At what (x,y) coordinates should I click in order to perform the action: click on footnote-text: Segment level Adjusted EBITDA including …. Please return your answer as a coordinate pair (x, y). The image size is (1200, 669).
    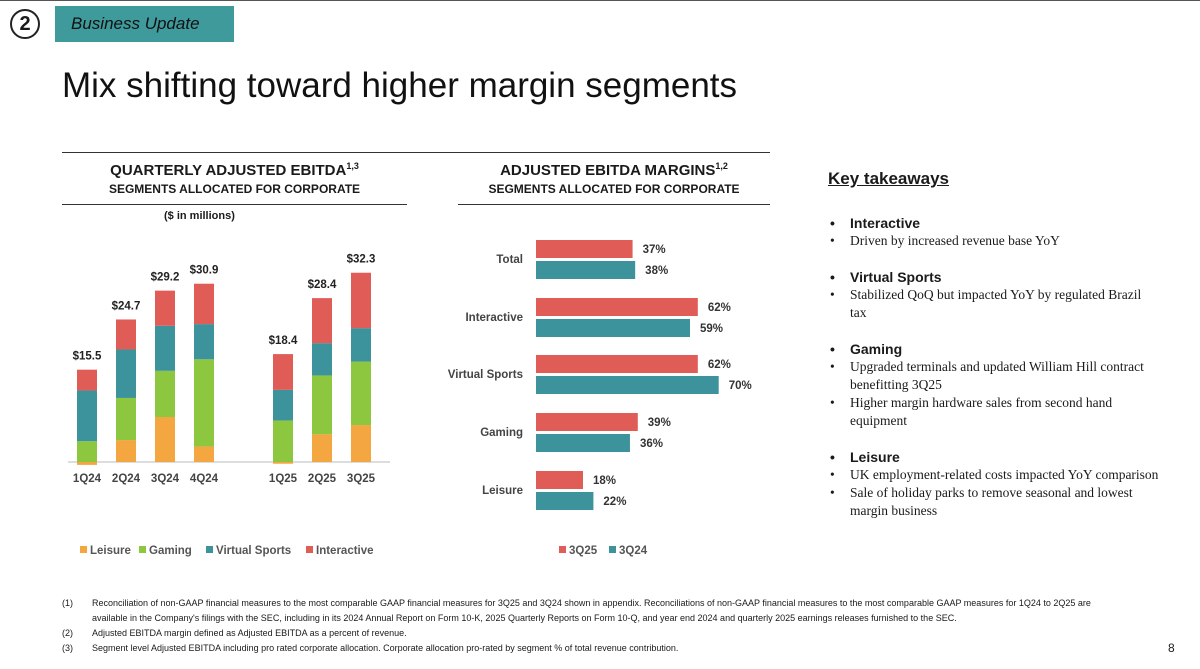
    Looking at the image, I should click on (385, 648).